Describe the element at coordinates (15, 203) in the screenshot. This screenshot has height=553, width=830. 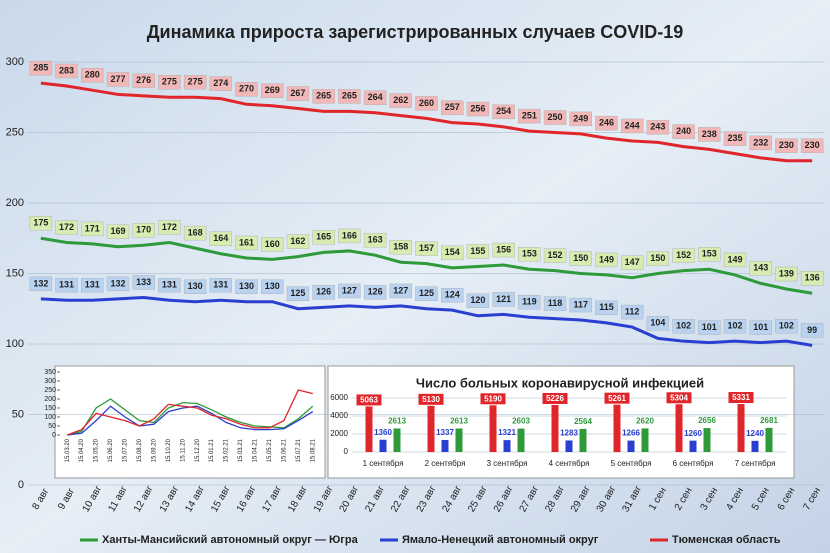
I see `y-tick-label: 200` at that location.